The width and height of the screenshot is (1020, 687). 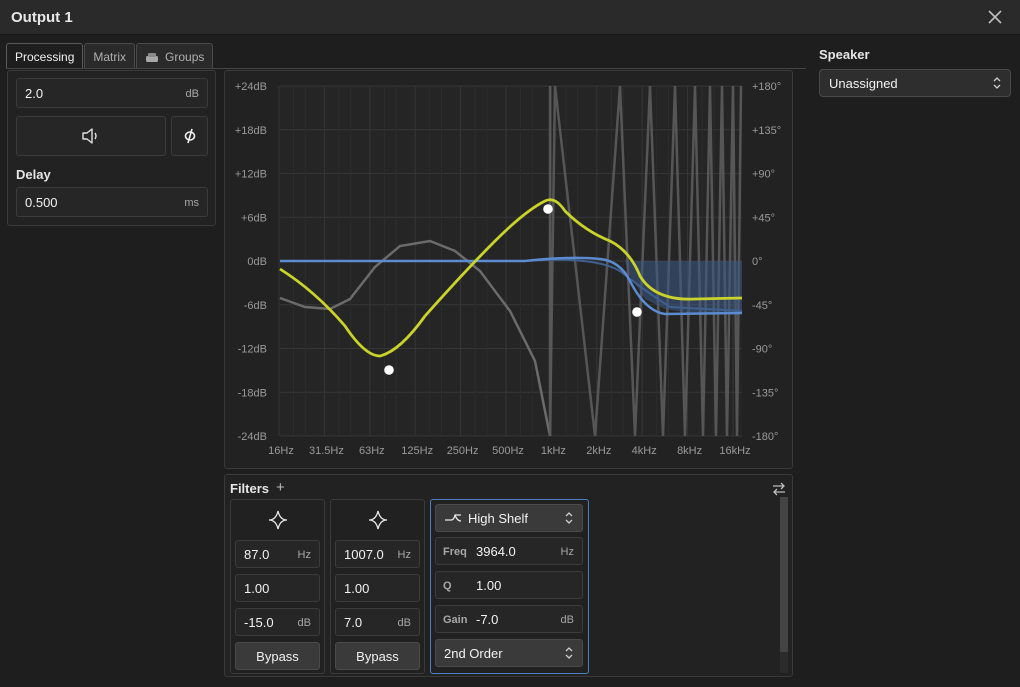 What do you see at coordinates (765, 393) in the screenshot?
I see `phase-tick-label: -135°` at bounding box center [765, 393].